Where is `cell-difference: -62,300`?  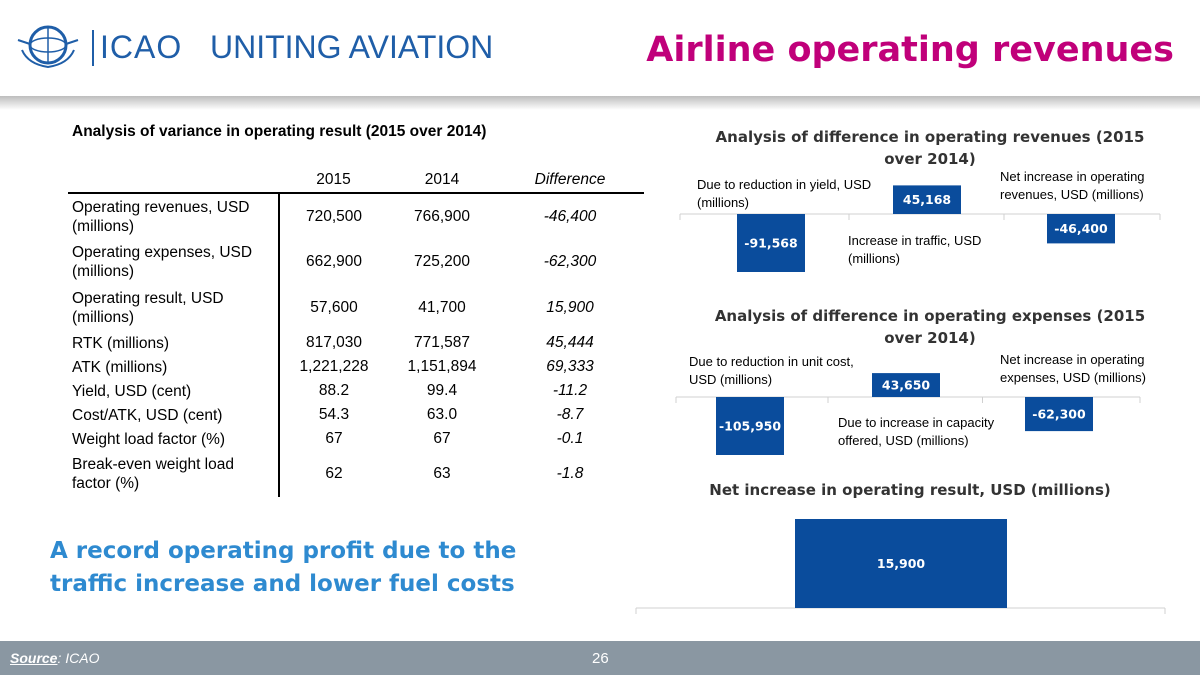 cell-difference: -62,300 is located at coordinates (570, 261).